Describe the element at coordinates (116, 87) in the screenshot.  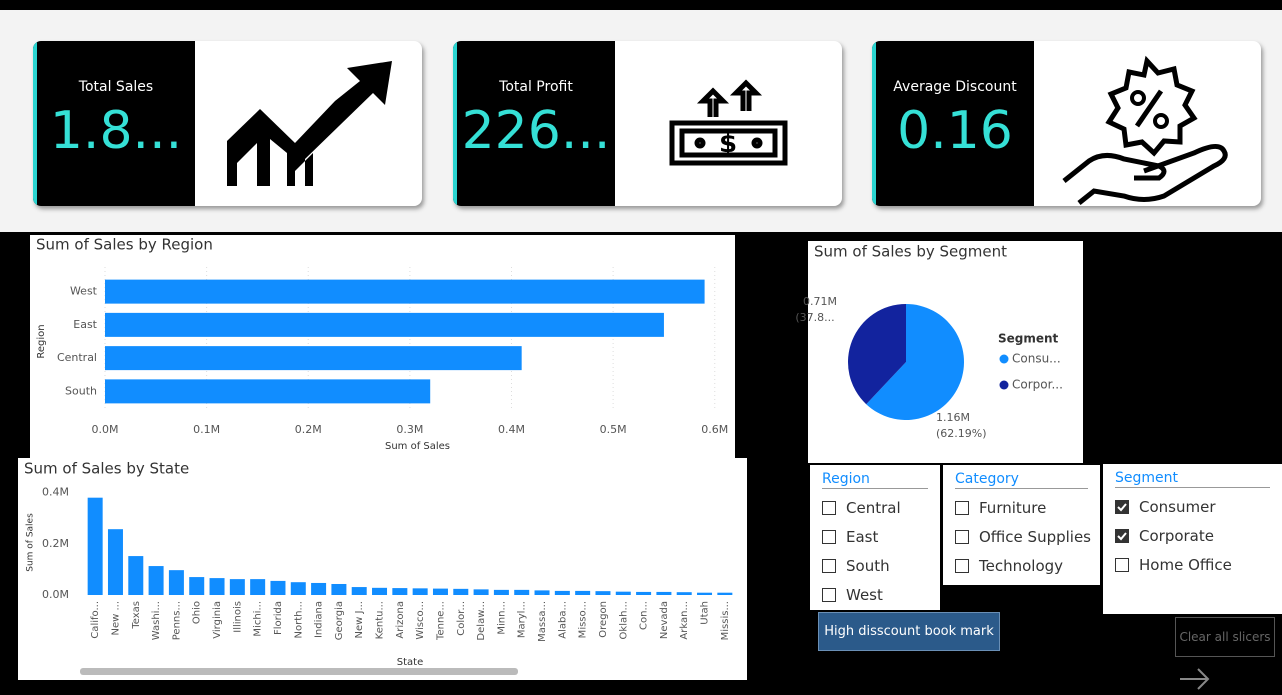
I see `card-title: Total Sales` at that location.